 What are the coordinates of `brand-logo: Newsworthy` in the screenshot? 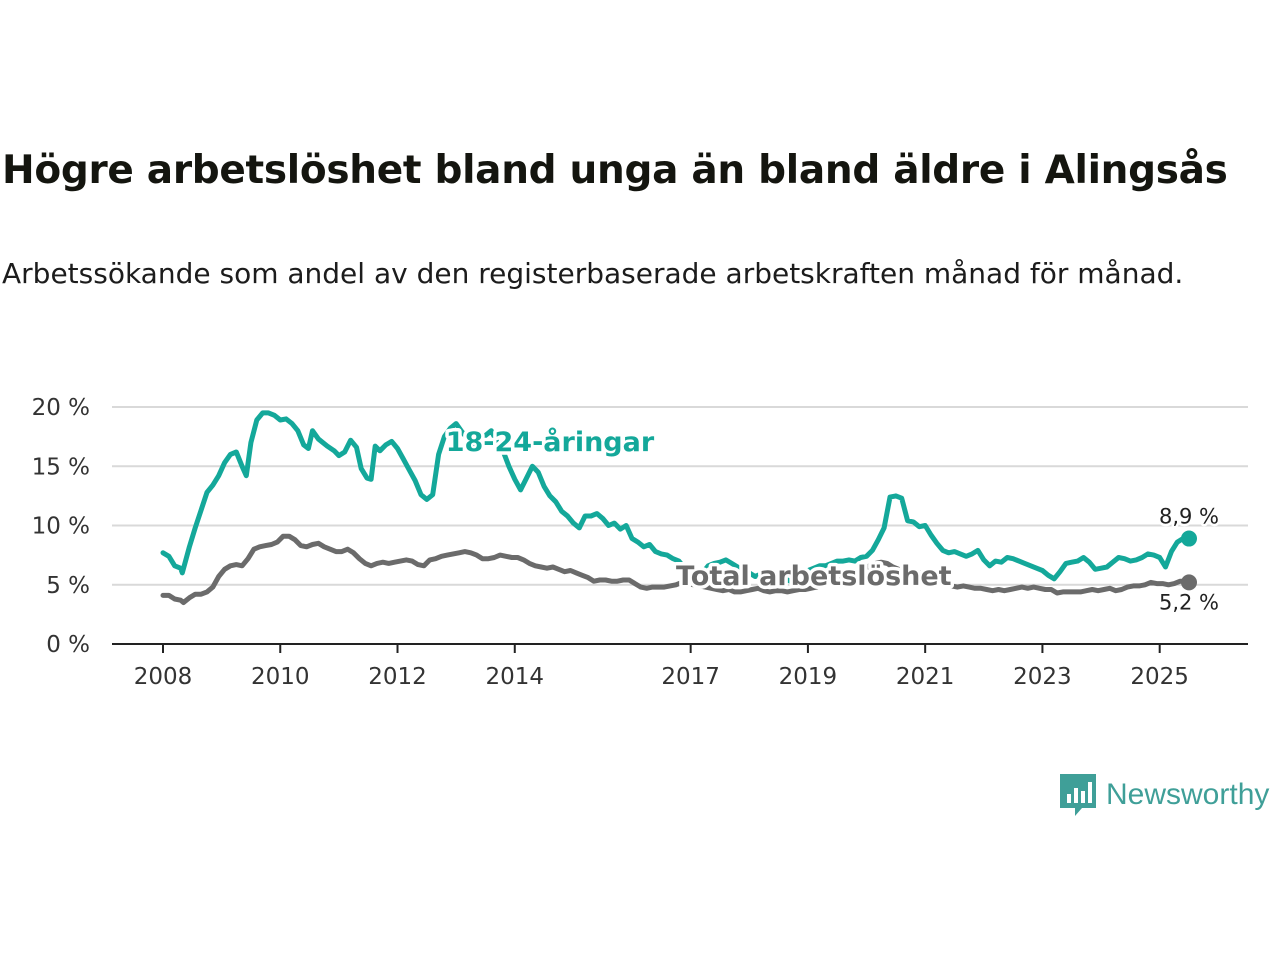 It's located at (1163, 795).